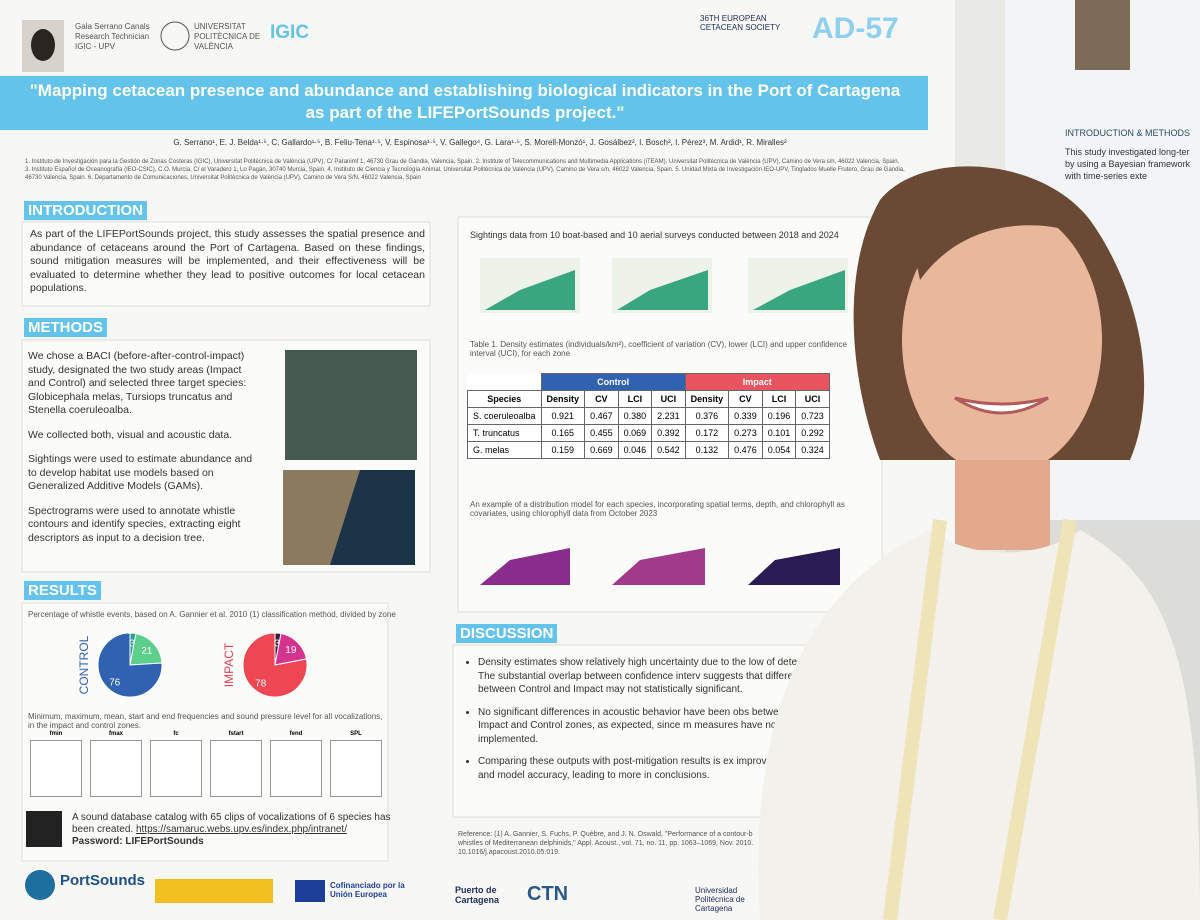 This screenshot has width=1200, height=920. What do you see at coordinates (707, 433) in the screenshot?
I see `cell: 0.172` at bounding box center [707, 433].